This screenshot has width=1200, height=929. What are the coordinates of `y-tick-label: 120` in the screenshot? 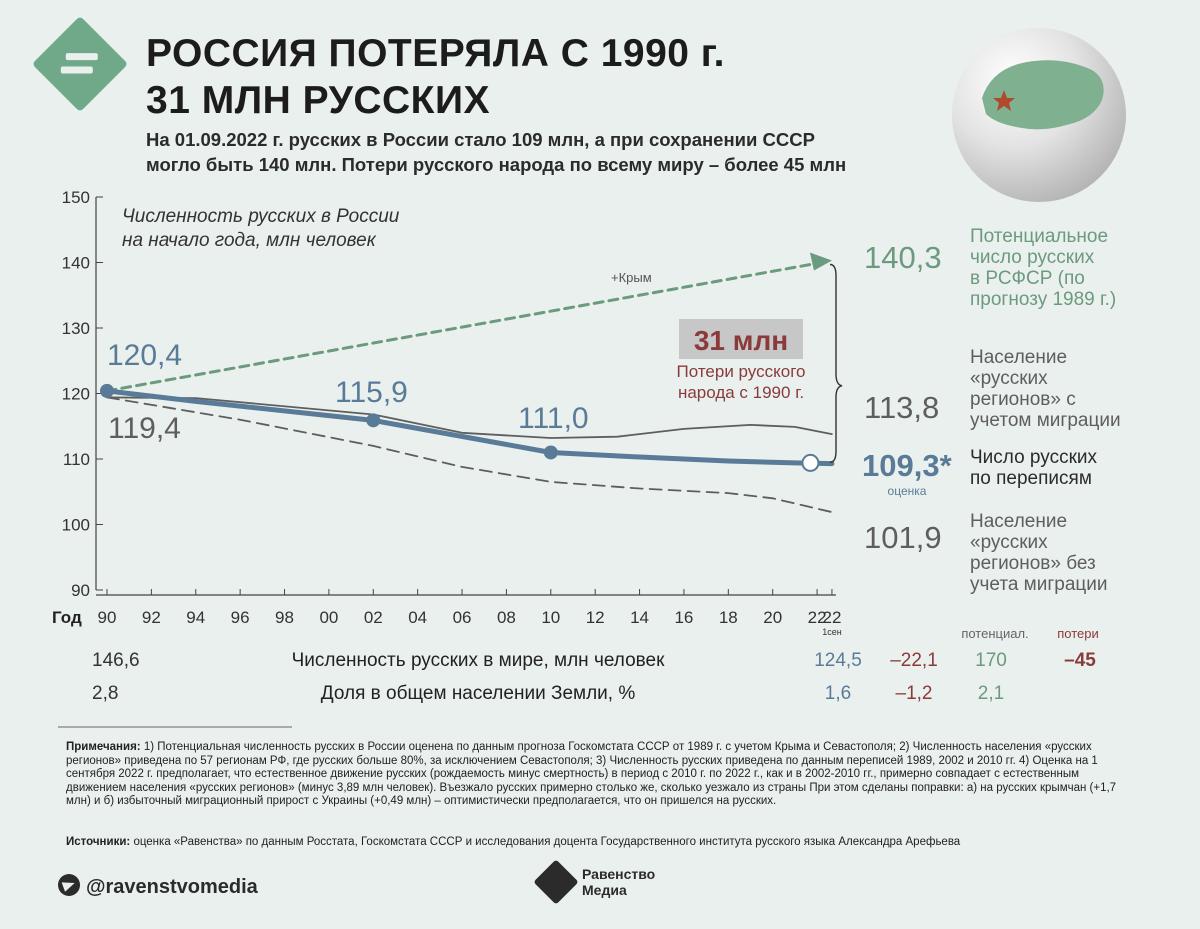 It's located at (76, 394).